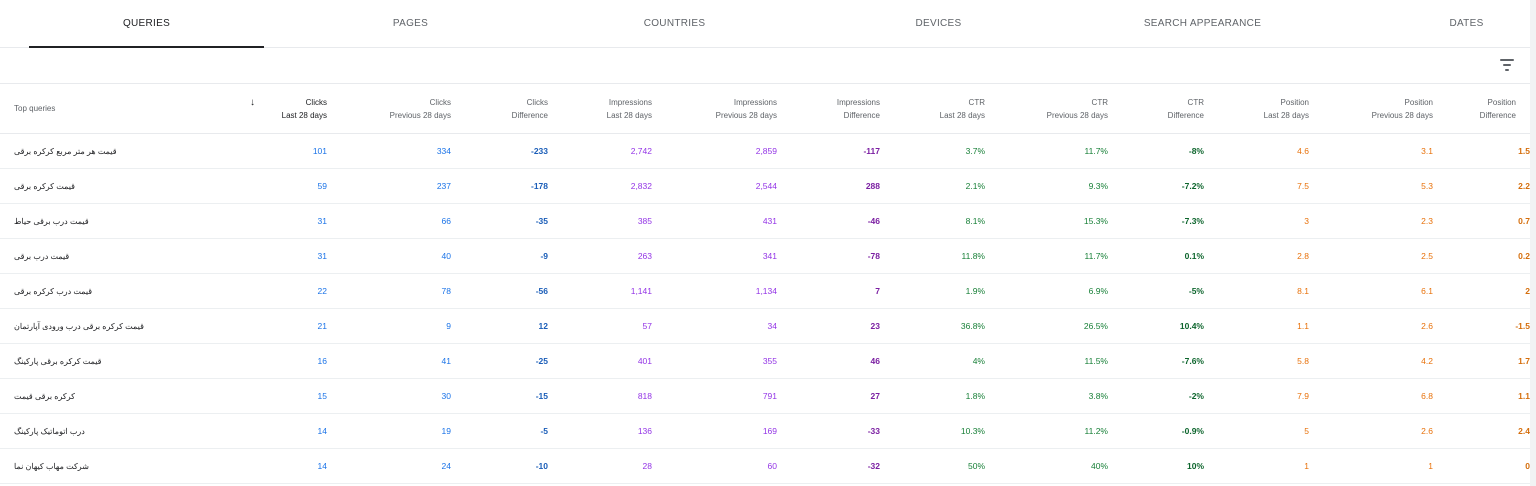  Describe the element at coordinates (499, 361) in the screenshot. I see `clicks-difference-cell: -25` at that location.